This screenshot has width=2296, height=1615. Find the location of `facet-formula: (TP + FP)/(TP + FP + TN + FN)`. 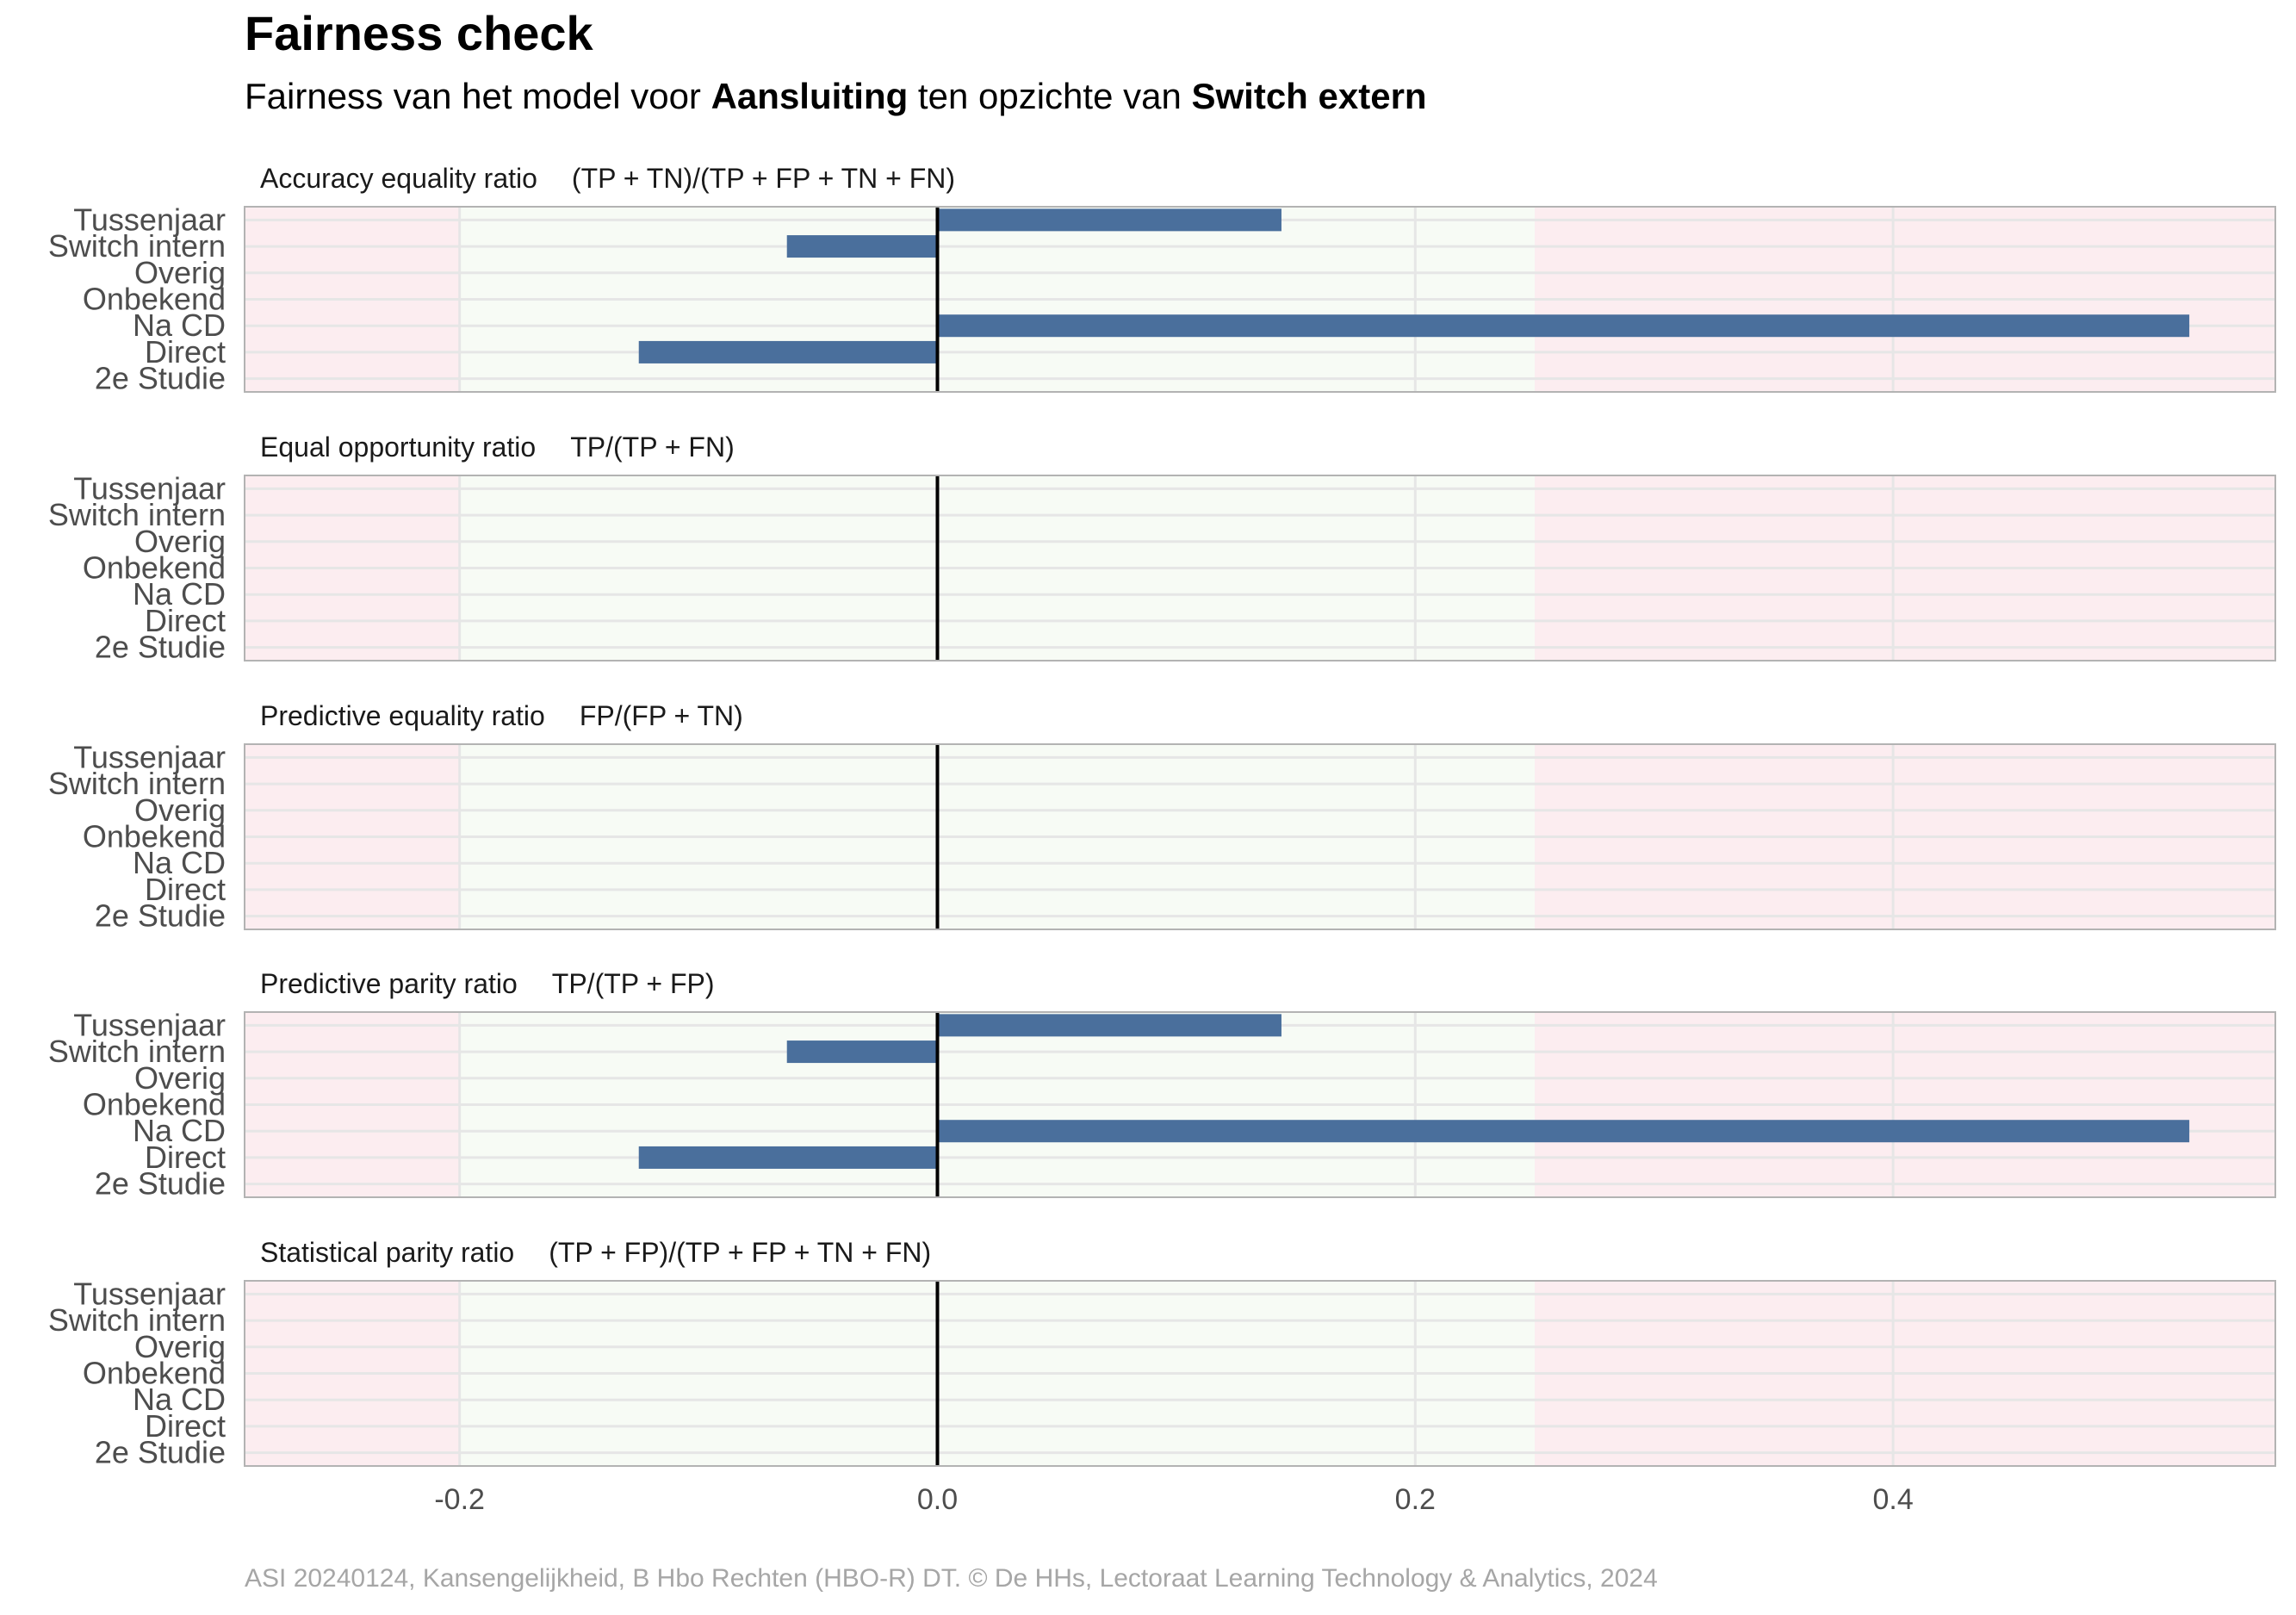

facet-formula: (TP + FP)/(TP + FP + TN + FN) is located at coordinates (740, 1252).